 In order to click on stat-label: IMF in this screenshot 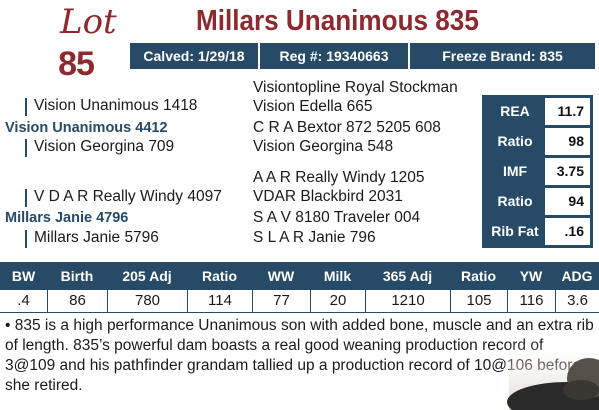, I will do `click(515, 171)`.